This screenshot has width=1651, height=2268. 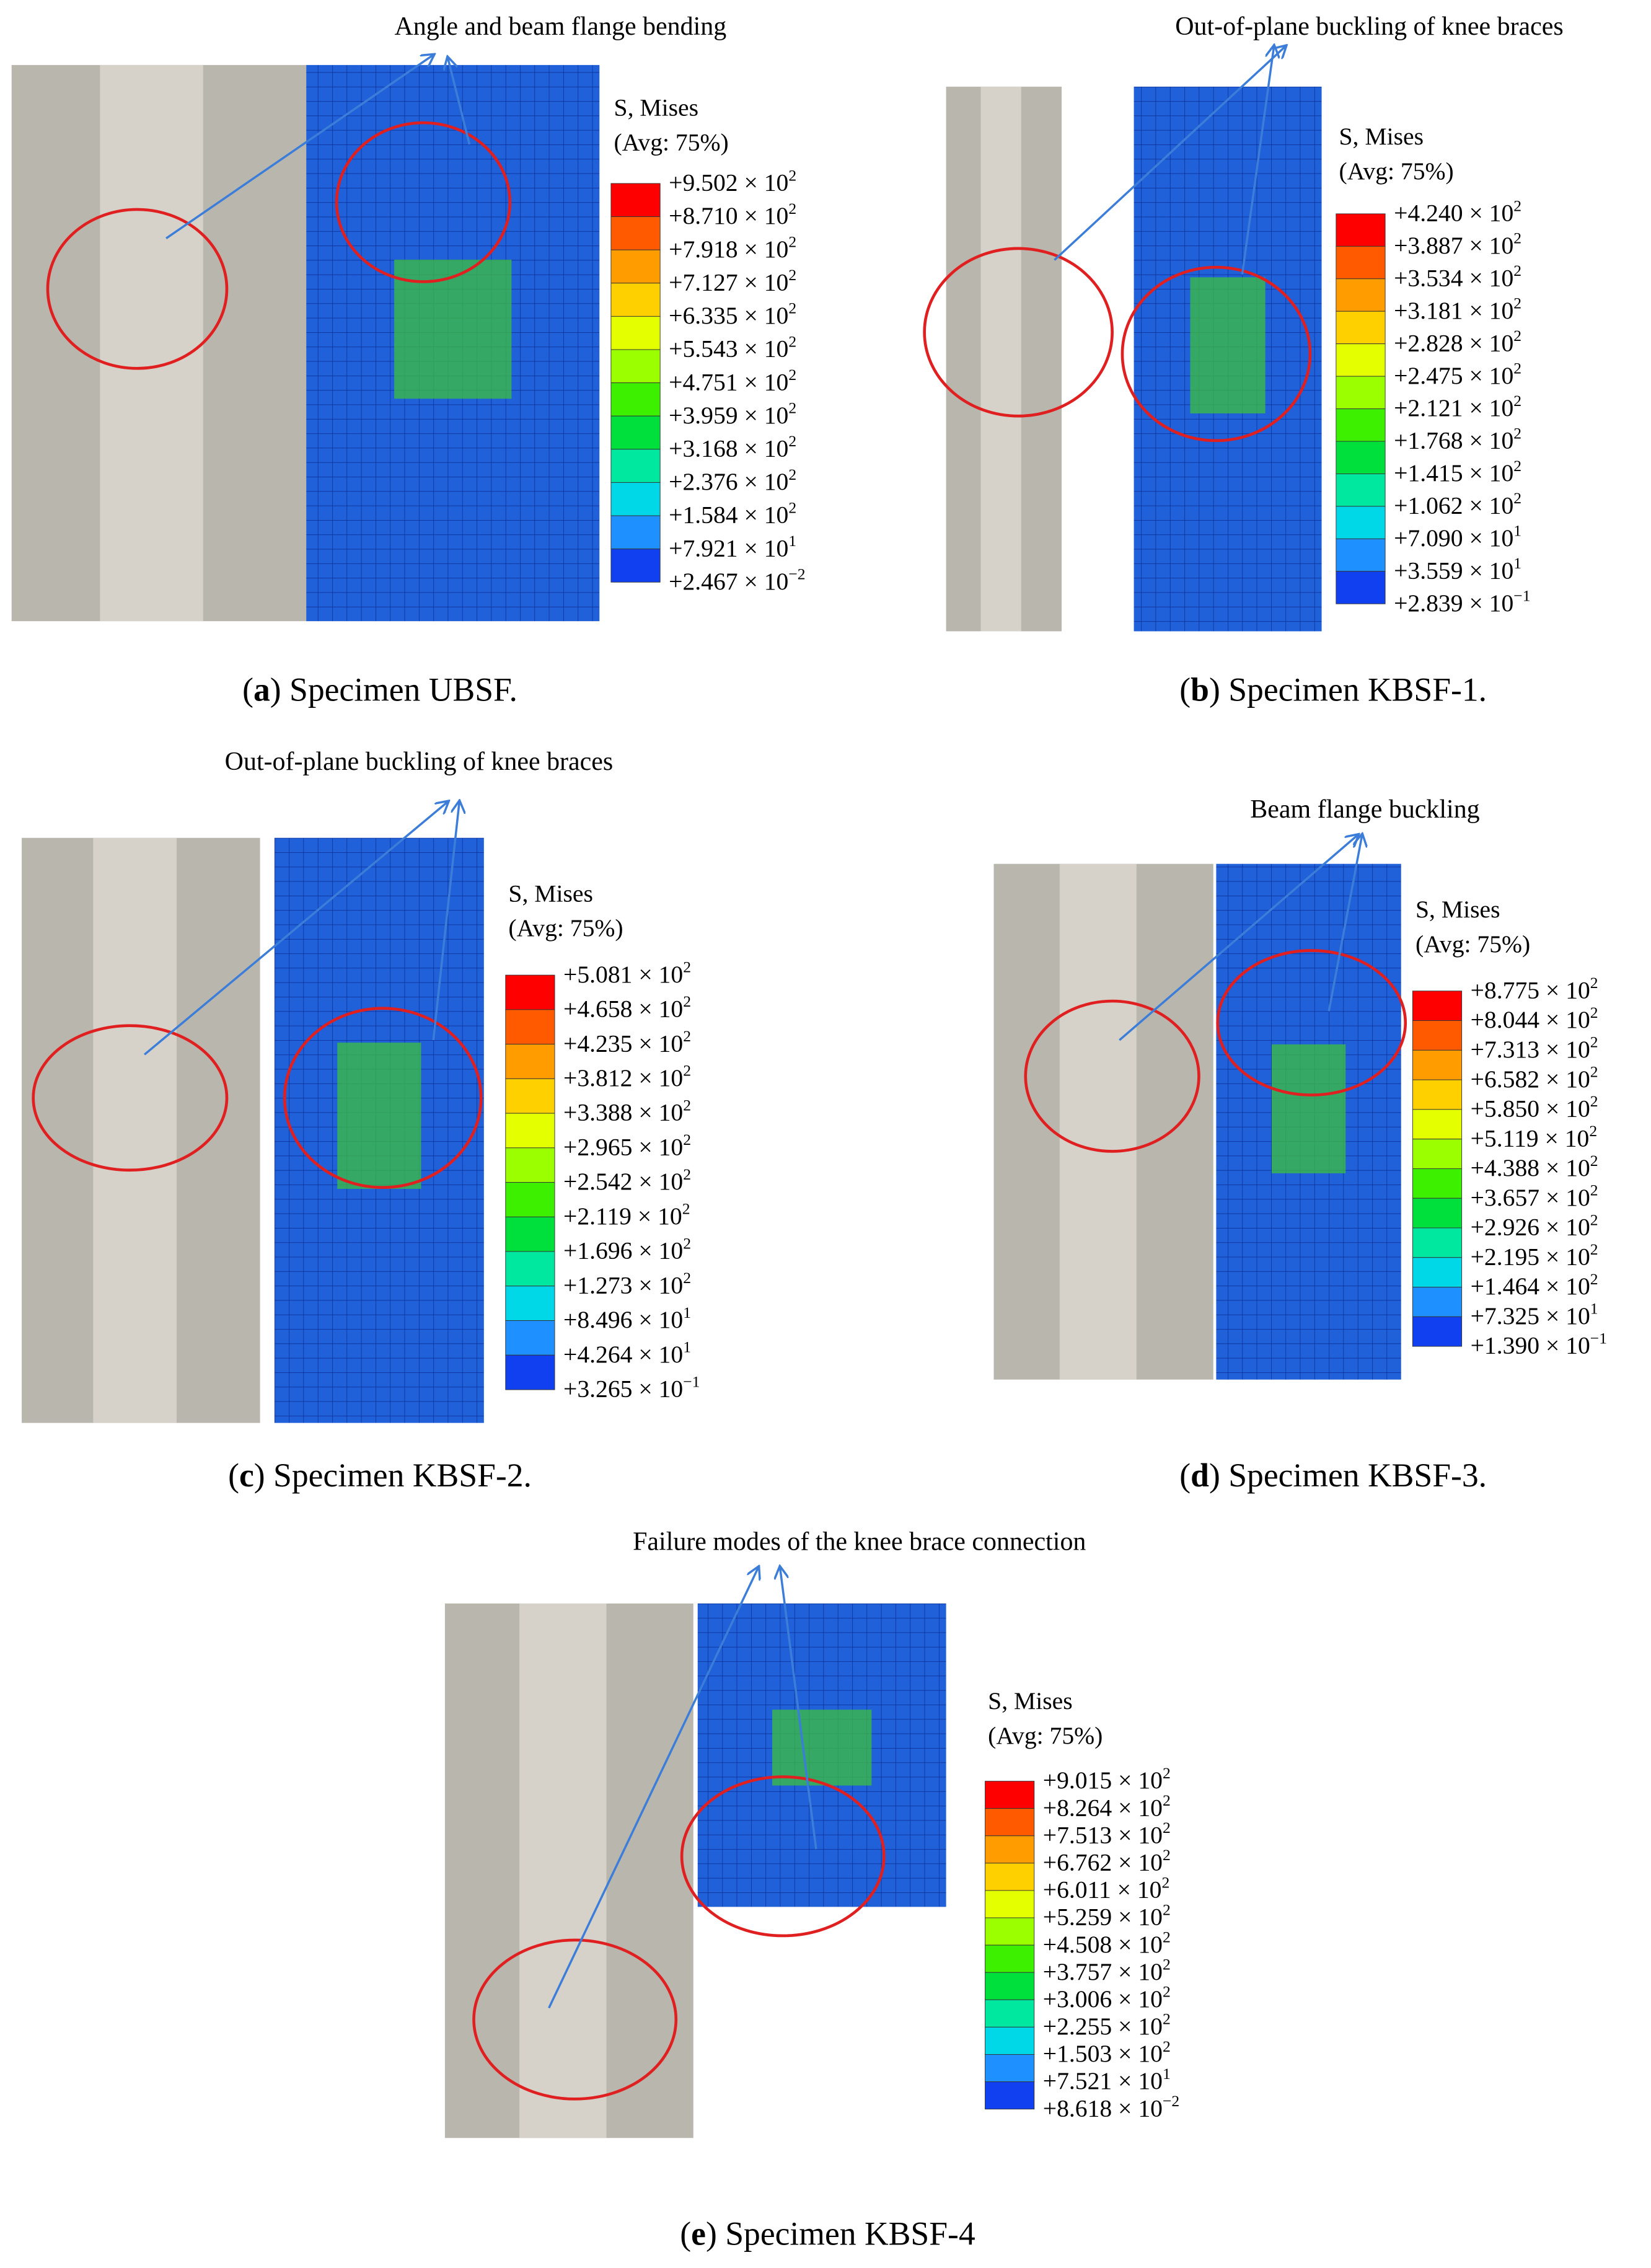 I want to click on legend-mantissa: +3.812 × 10, so click(x=623, y=1078).